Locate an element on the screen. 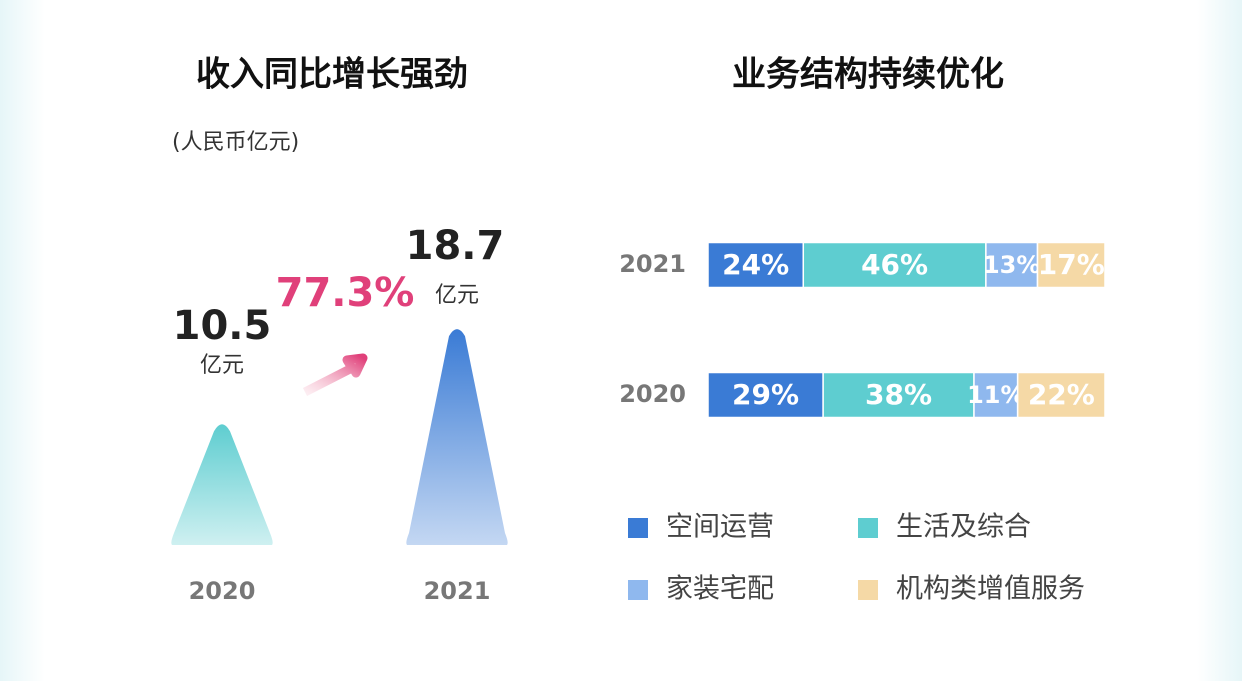 This screenshot has width=1242, height=681. value-label: 38% is located at coordinates (898, 394).